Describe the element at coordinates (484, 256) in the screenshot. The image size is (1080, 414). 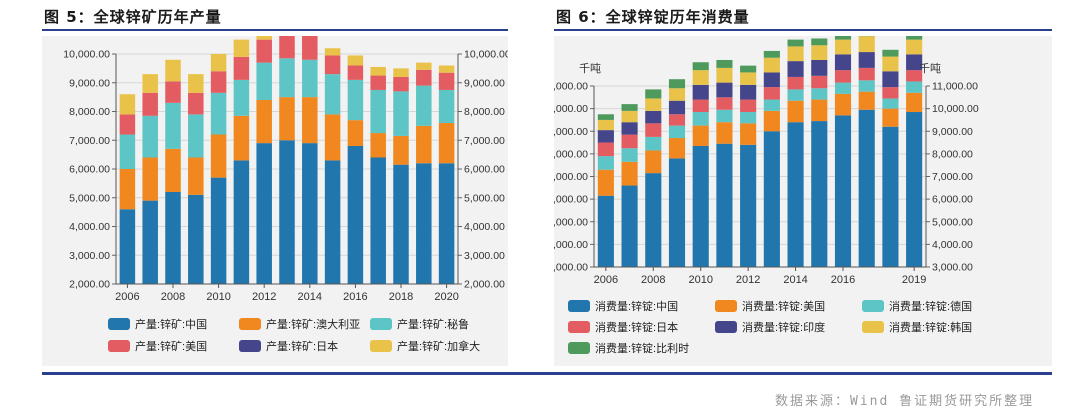
I see `fig5-ytick-label-right: 3,000.00` at that location.